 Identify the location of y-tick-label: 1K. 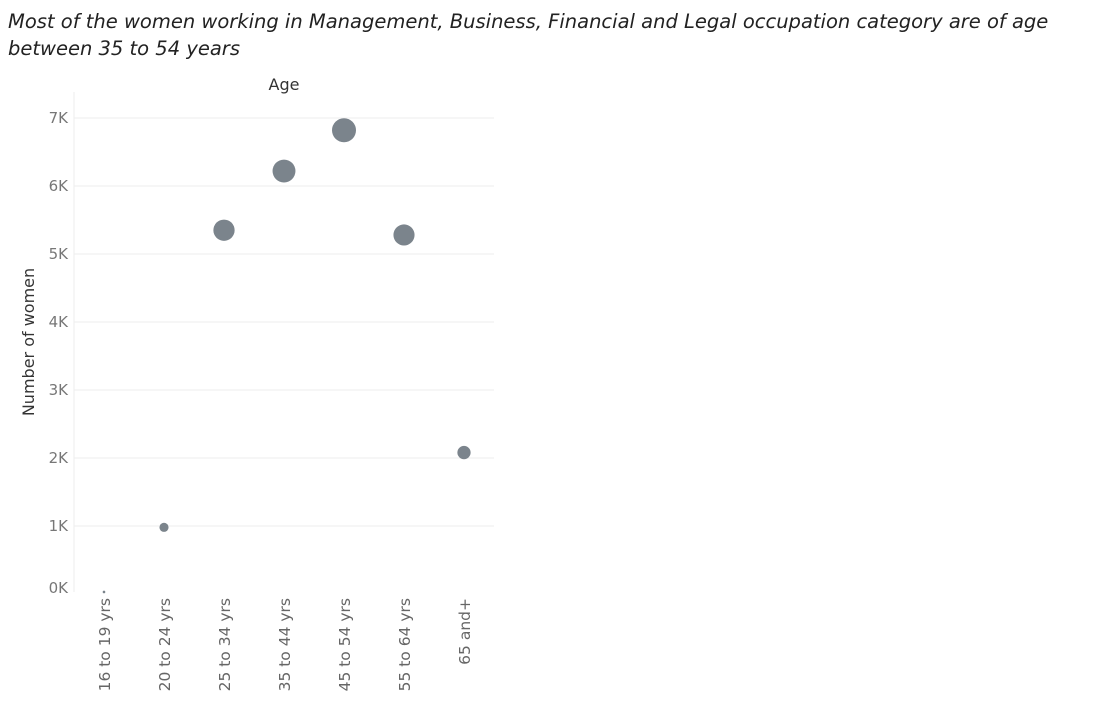
(59, 526).